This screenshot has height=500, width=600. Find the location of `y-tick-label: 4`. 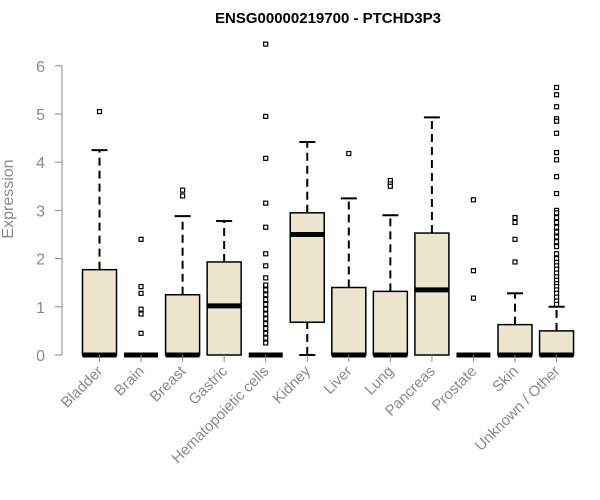

y-tick-label: 4 is located at coordinates (40, 163).